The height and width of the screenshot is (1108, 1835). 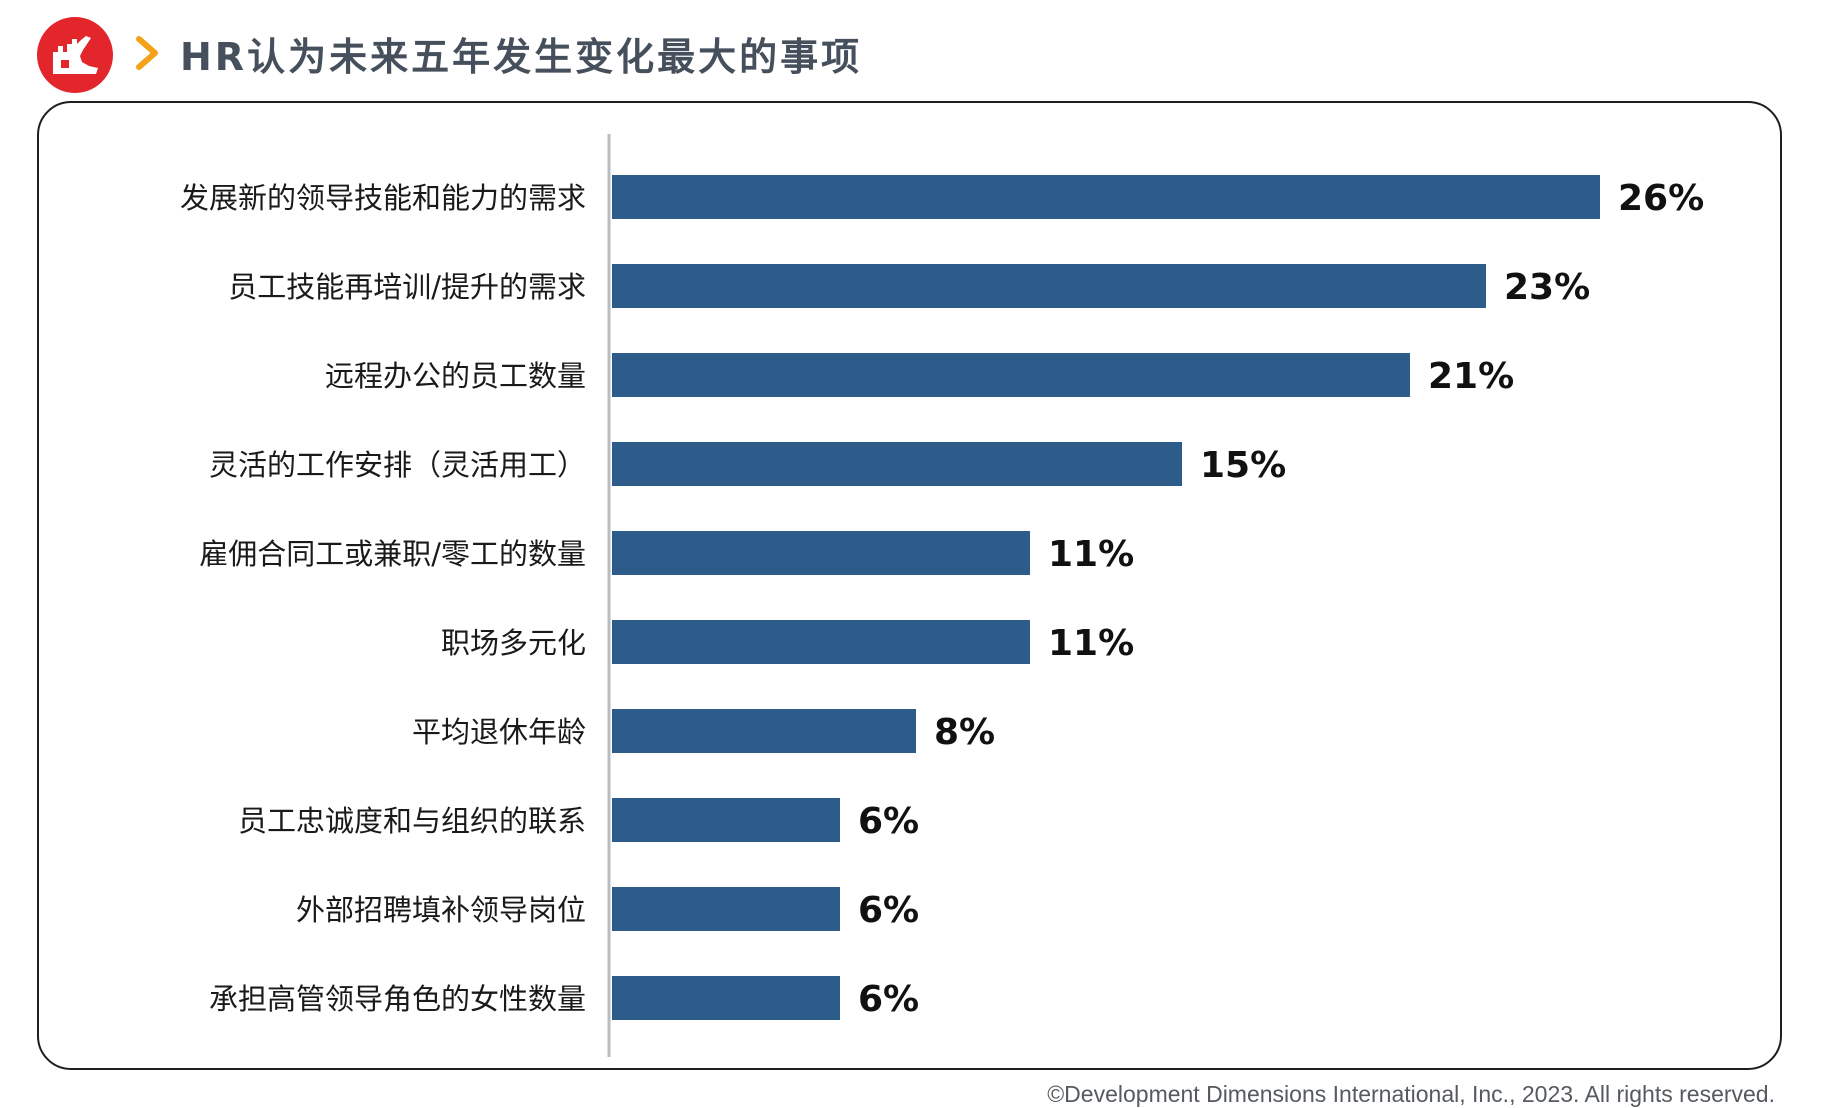 I want to click on data-label: 21%, so click(x=1471, y=376).